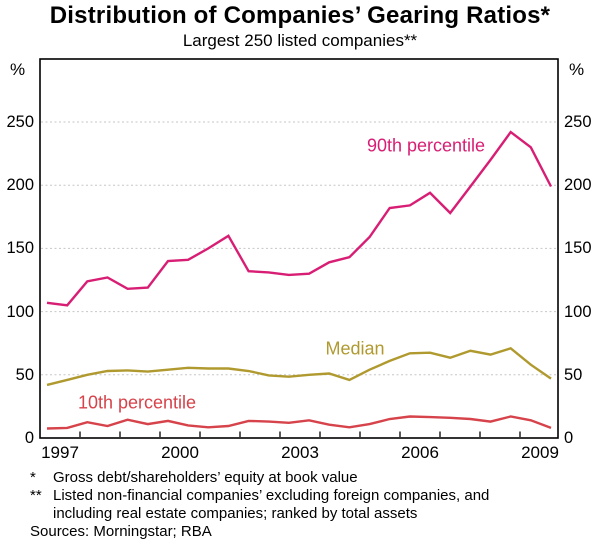 This screenshot has height=540, width=600. Describe the element at coordinates (426, 145) in the screenshot. I see `series-label-90th-percentile: 90th percentile` at that location.